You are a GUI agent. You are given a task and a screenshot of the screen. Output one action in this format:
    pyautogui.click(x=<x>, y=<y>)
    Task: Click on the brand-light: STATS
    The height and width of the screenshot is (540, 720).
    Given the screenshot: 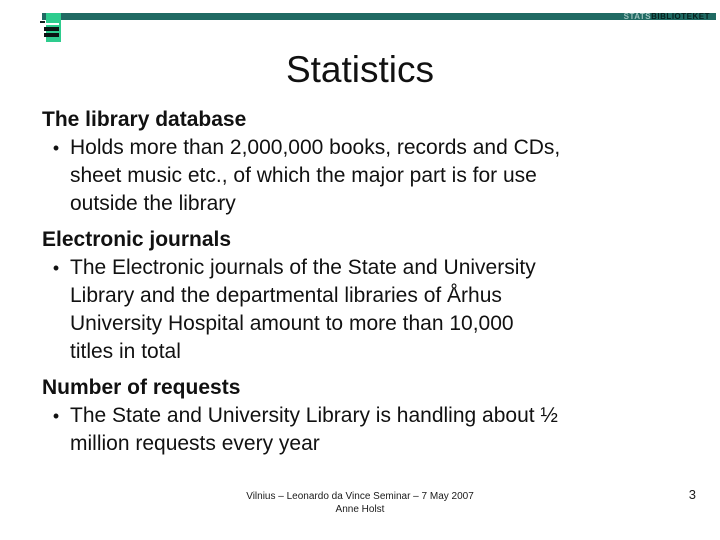 What is the action you would take?
    pyautogui.click(x=637, y=16)
    